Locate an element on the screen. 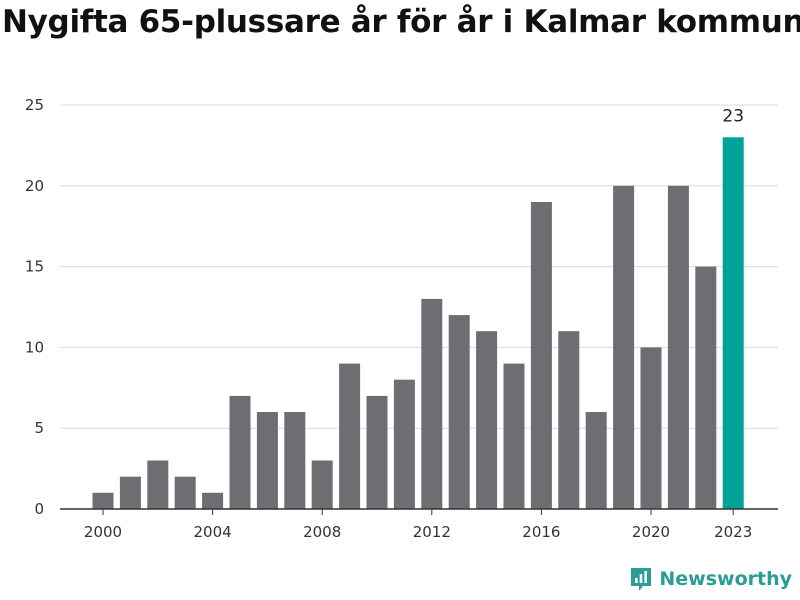 The height and width of the screenshot is (600, 800). bar-2003 is located at coordinates (185, 492).